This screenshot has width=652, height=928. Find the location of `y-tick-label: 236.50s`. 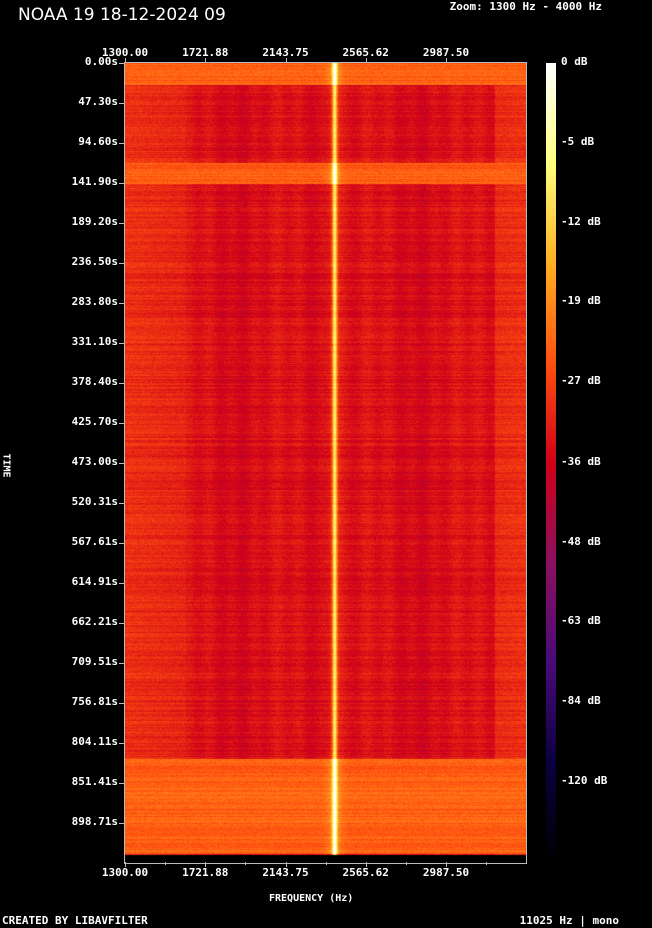

y-tick-label: 236.50s is located at coordinates (94, 261).